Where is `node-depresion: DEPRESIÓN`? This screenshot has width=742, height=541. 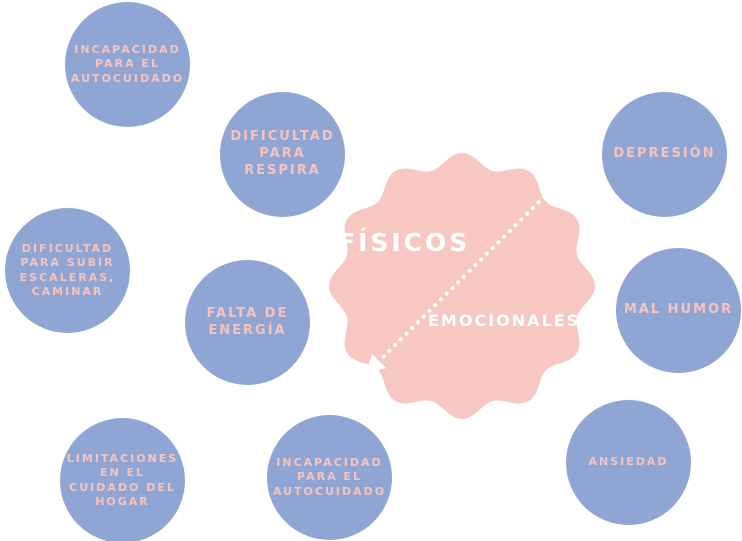
node-depresion: DEPRESIÓN is located at coordinates (664, 154).